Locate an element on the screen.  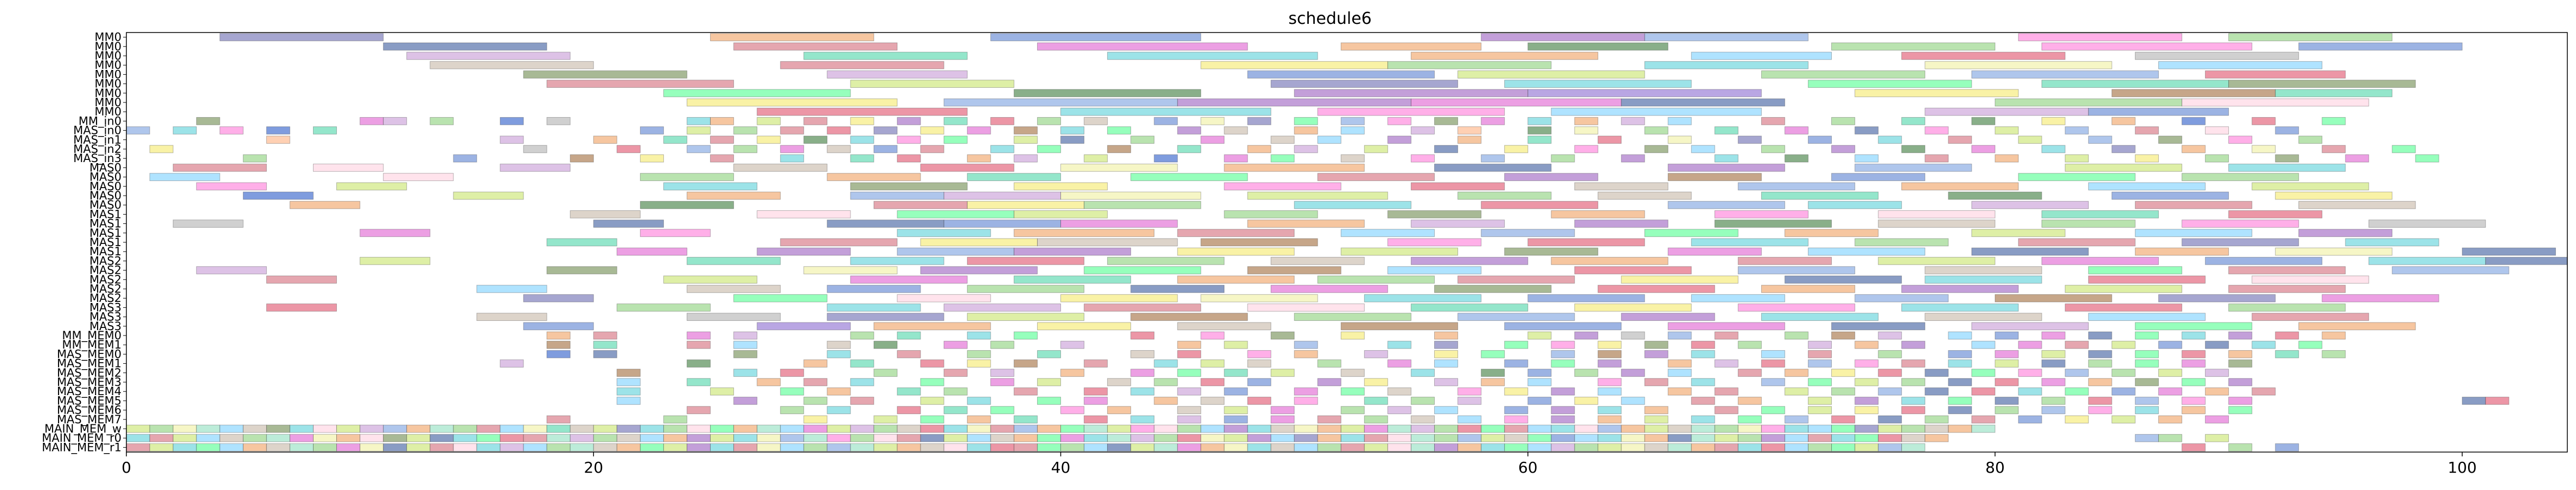
x-tick-label: 100 is located at coordinates (2461, 467).